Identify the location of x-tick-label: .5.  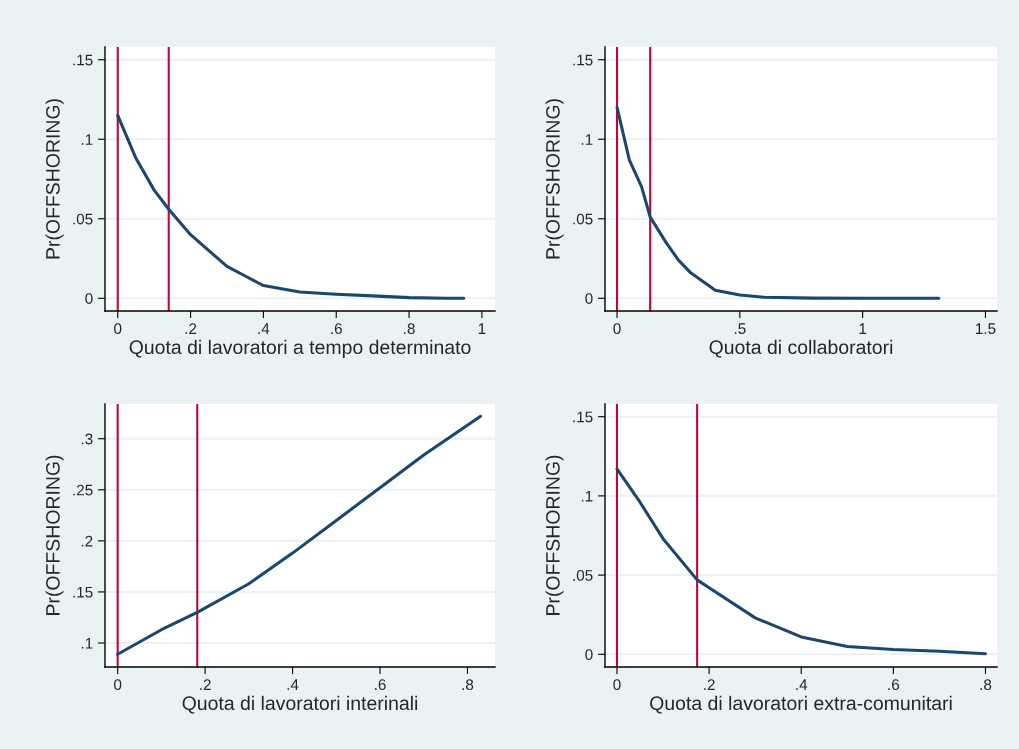
(740, 329).